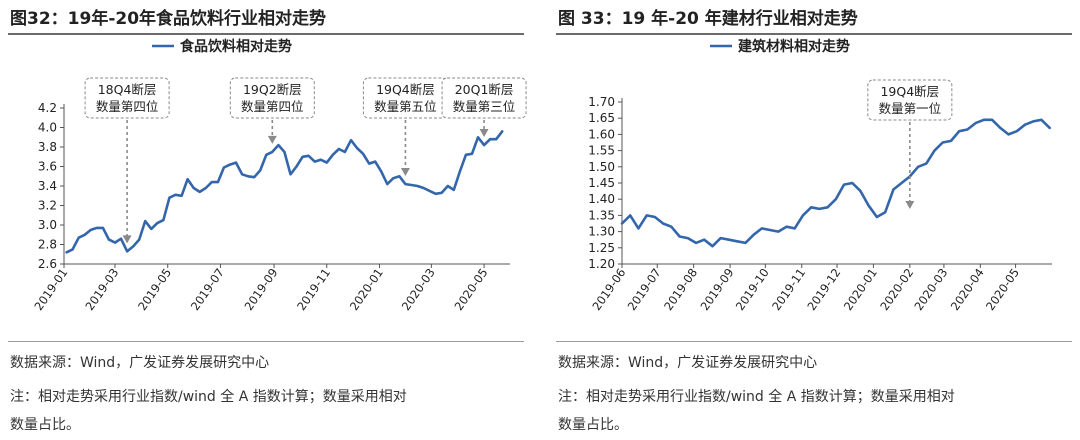  Describe the element at coordinates (601, 167) in the screenshot. I see `y-tick-label: 1.50` at that location.